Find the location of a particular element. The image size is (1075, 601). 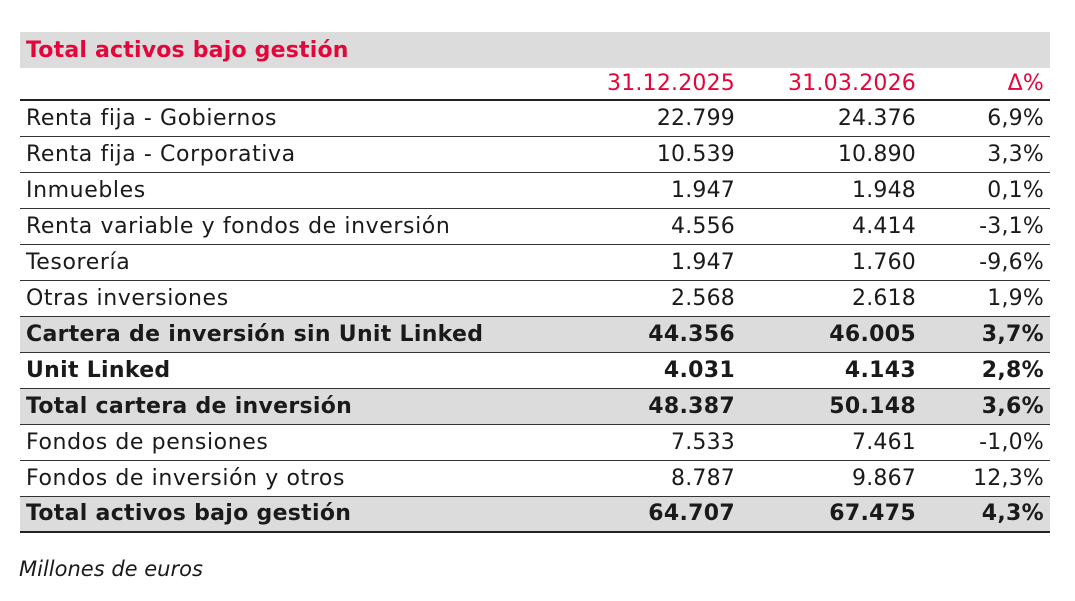

row-label: Fondos de inversión y otros is located at coordinates (290, 478).